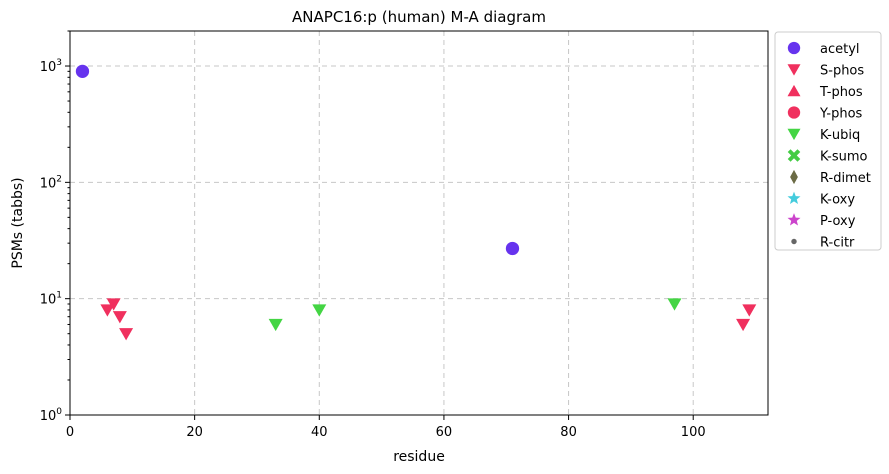  Describe the element at coordinates (693, 432) in the screenshot. I see `x-tick-label: 100` at that location.